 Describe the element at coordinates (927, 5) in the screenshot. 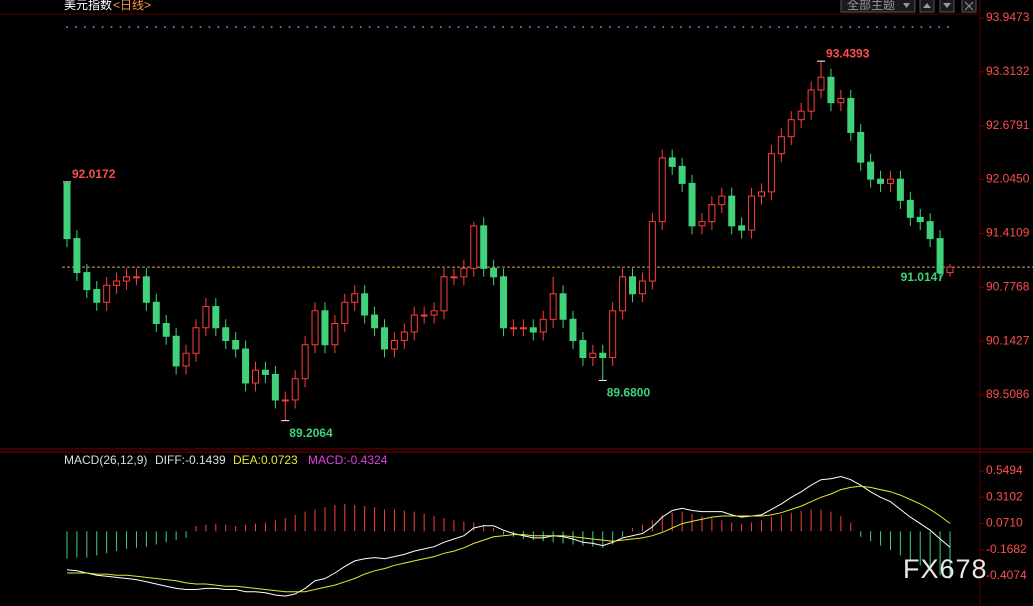

I see `up-icon` at that location.